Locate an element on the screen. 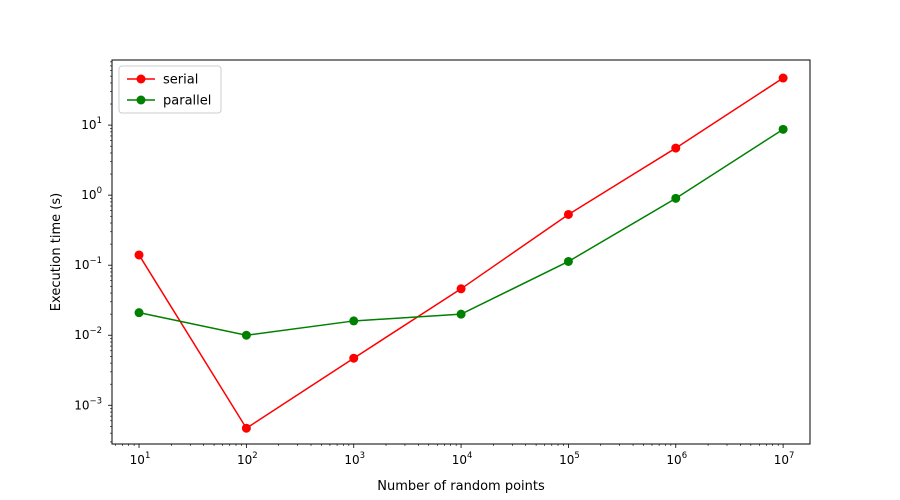 This screenshot has width=900, height=500. x-tick-label: 10⁵ is located at coordinates (569, 459).